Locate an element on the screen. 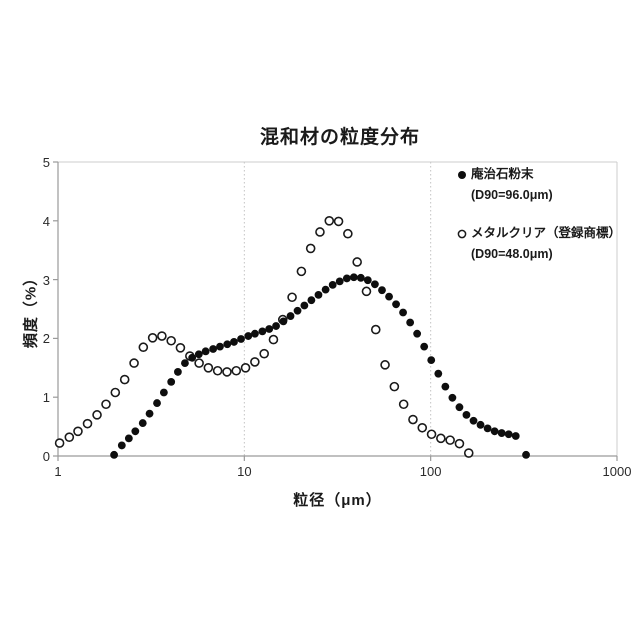 The height and width of the screenshot is (640, 640). x-tick-label: 100 is located at coordinates (430, 471).